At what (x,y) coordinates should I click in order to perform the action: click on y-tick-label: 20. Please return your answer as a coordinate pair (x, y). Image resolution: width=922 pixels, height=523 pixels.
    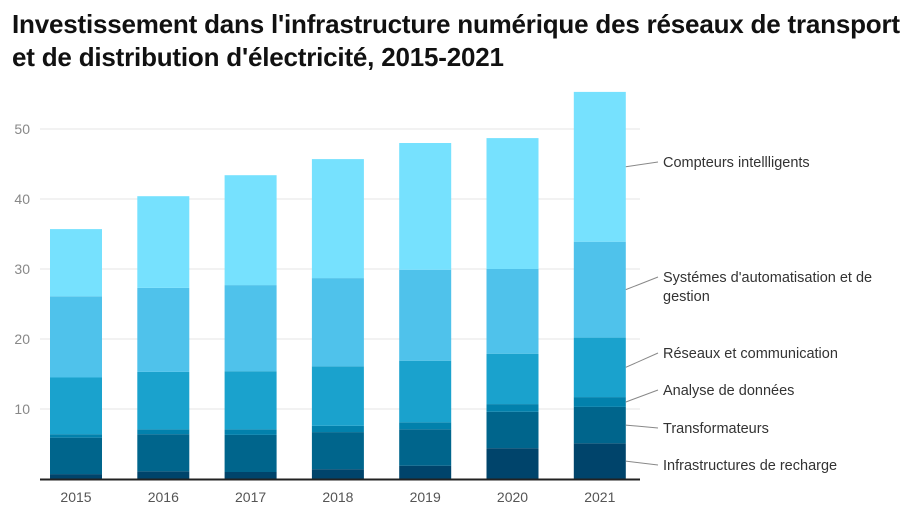
    Looking at the image, I should click on (22, 339).